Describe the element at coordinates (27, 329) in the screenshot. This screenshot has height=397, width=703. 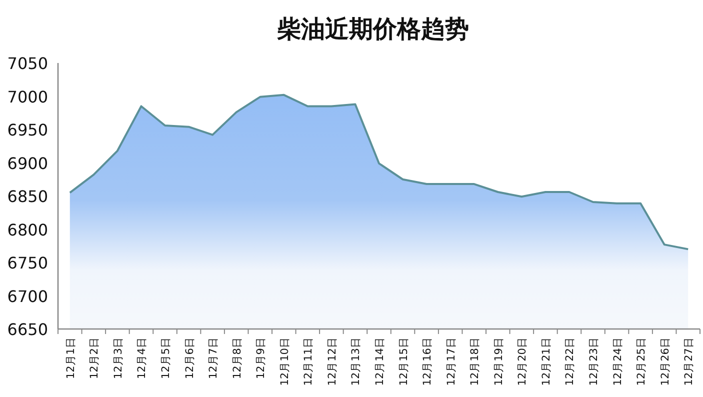
I see `y-tick-label: 6650` at that location.